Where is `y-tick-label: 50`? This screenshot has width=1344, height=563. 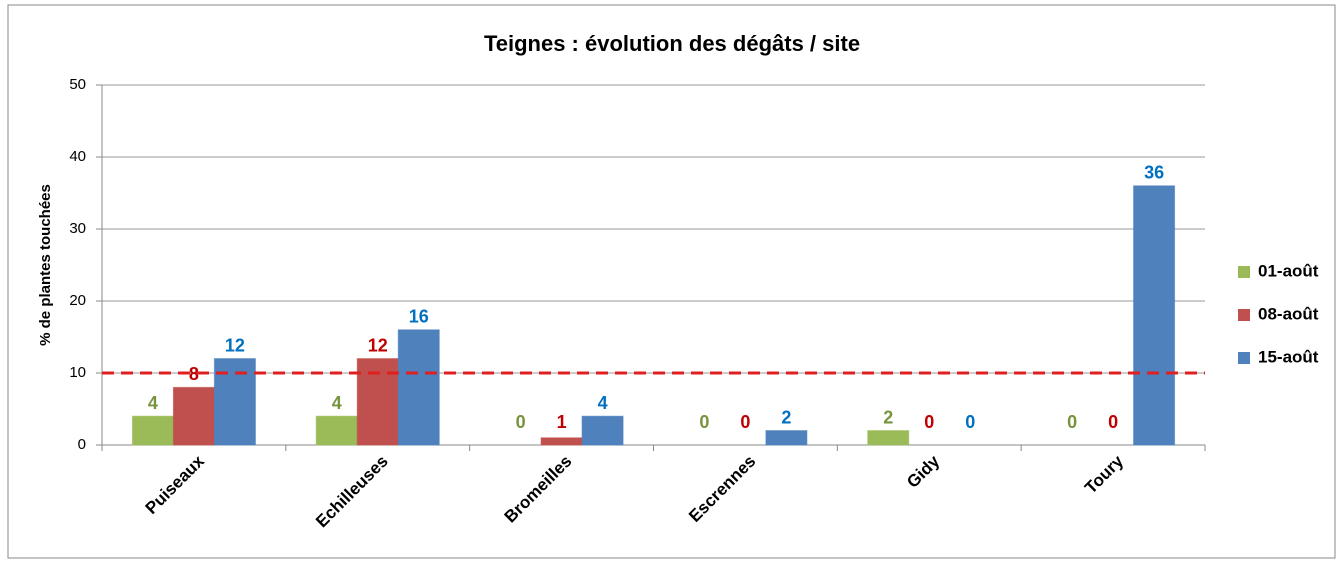 y-tick-label: 50 is located at coordinates (77, 84).